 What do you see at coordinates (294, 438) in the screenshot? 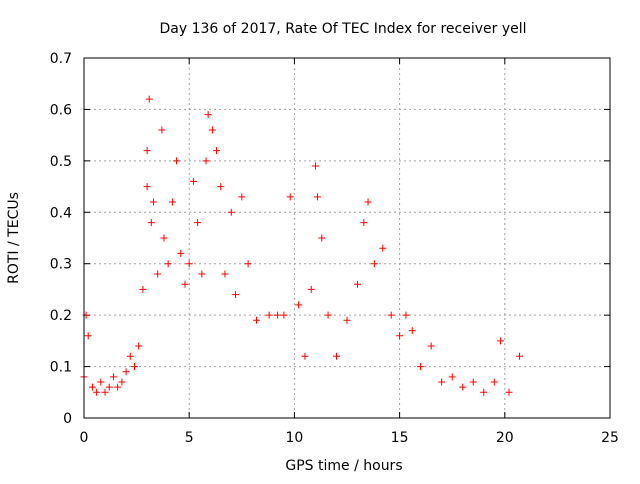
I see `x-tick-label: 10` at bounding box center [294, 438].